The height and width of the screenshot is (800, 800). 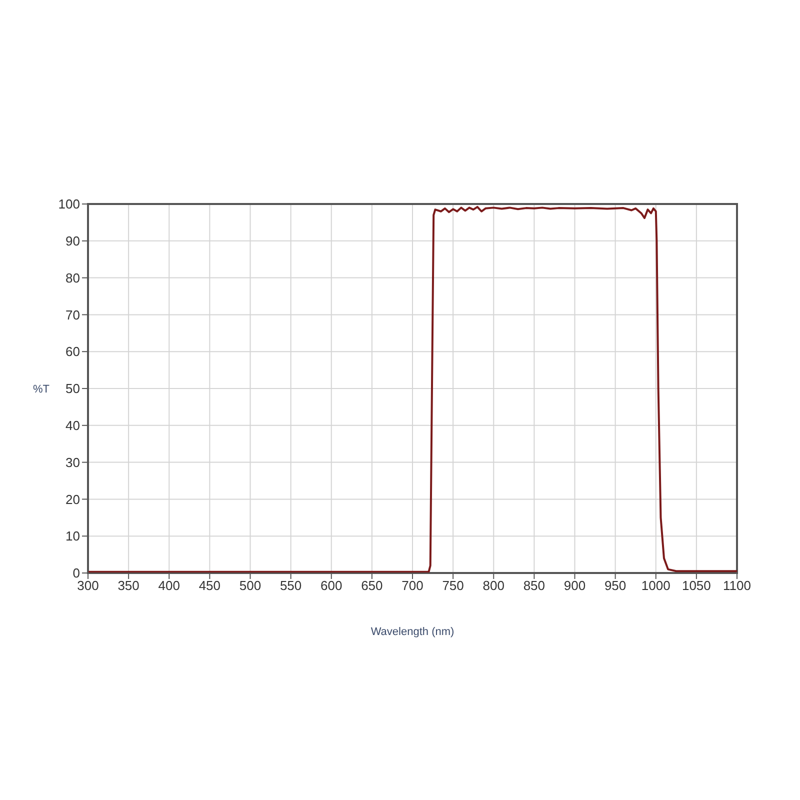 I want to click on x-tick-label: 850, so click(x=534, y=586).